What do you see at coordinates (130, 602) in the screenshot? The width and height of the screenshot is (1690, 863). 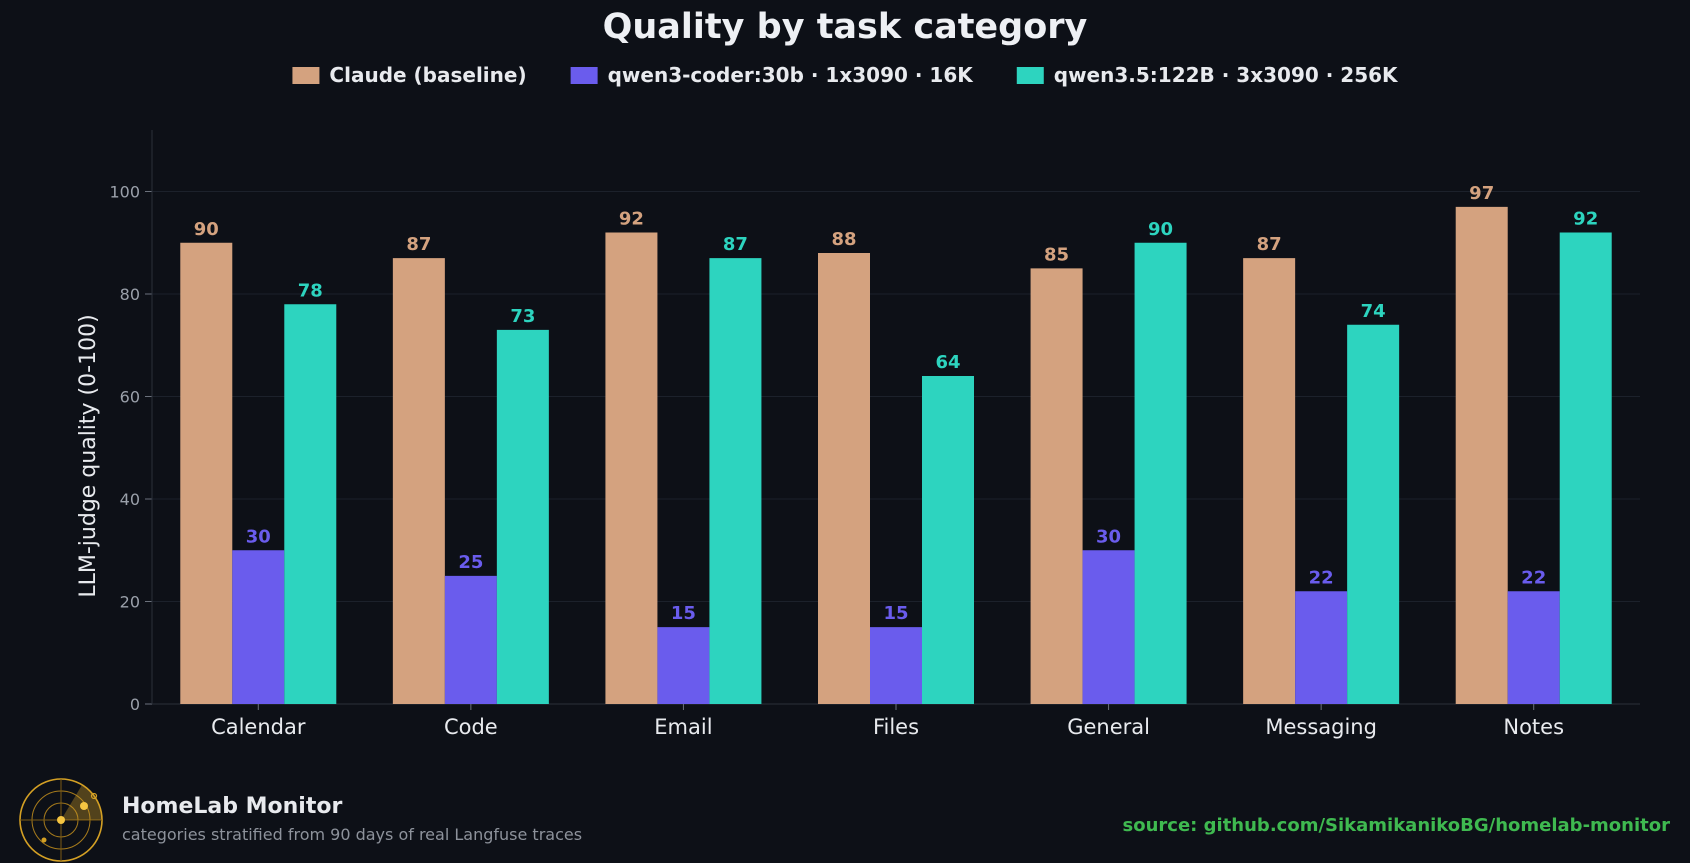 I see `y-tick-label: 20` at bounding box center [130, 602].